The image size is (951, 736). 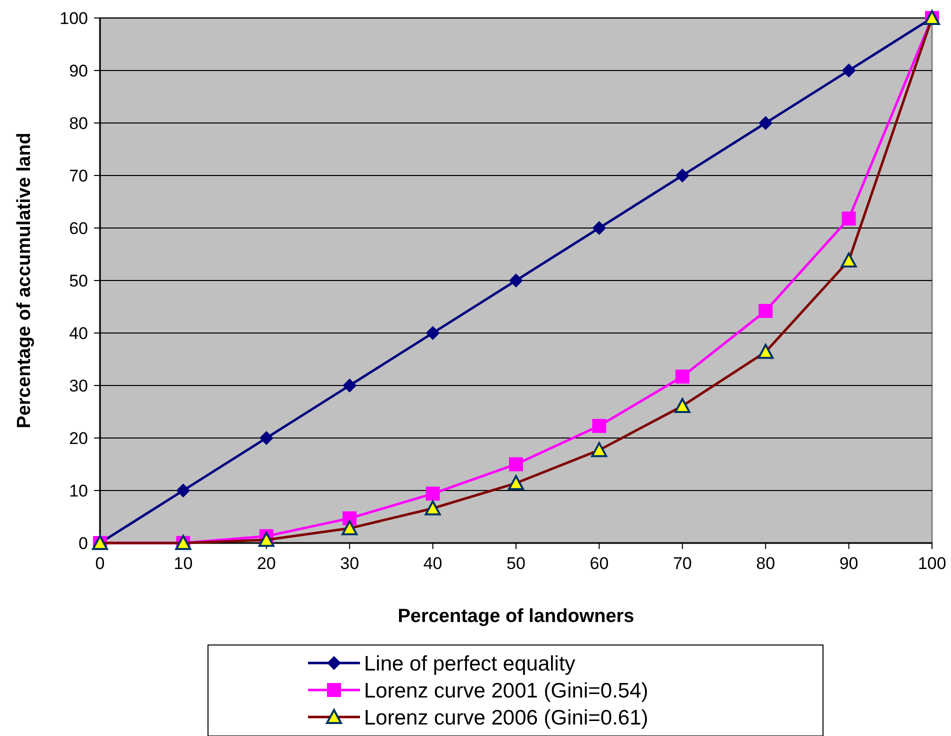 What do you see at coordinates (83, 543) in the screenshot?
I see `y-tick-label: 0` at bounding box center [83, 543].